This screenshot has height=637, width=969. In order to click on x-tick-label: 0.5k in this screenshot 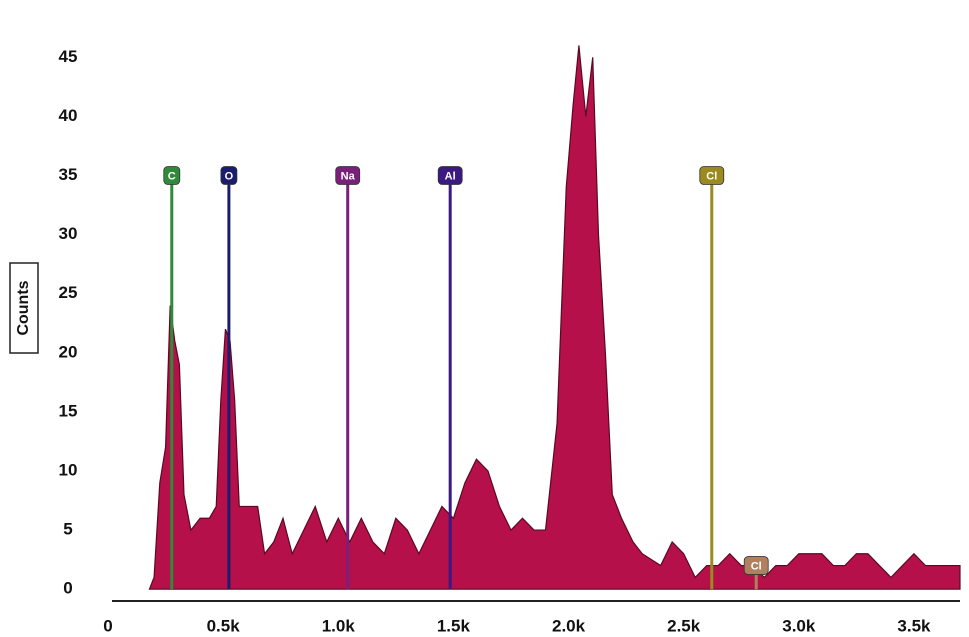, I will do `click(224, 625)`.